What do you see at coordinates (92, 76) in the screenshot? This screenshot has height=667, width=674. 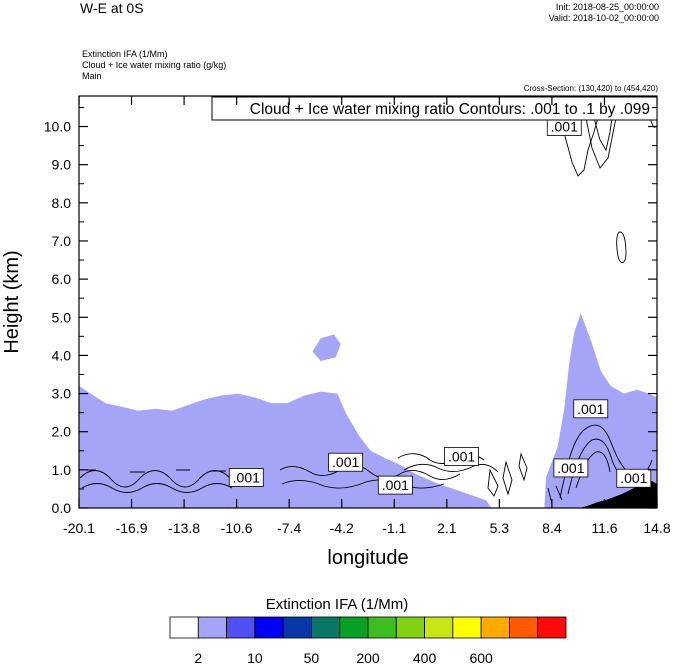 I see `field-main: Main` at bounding box center [92, 76].